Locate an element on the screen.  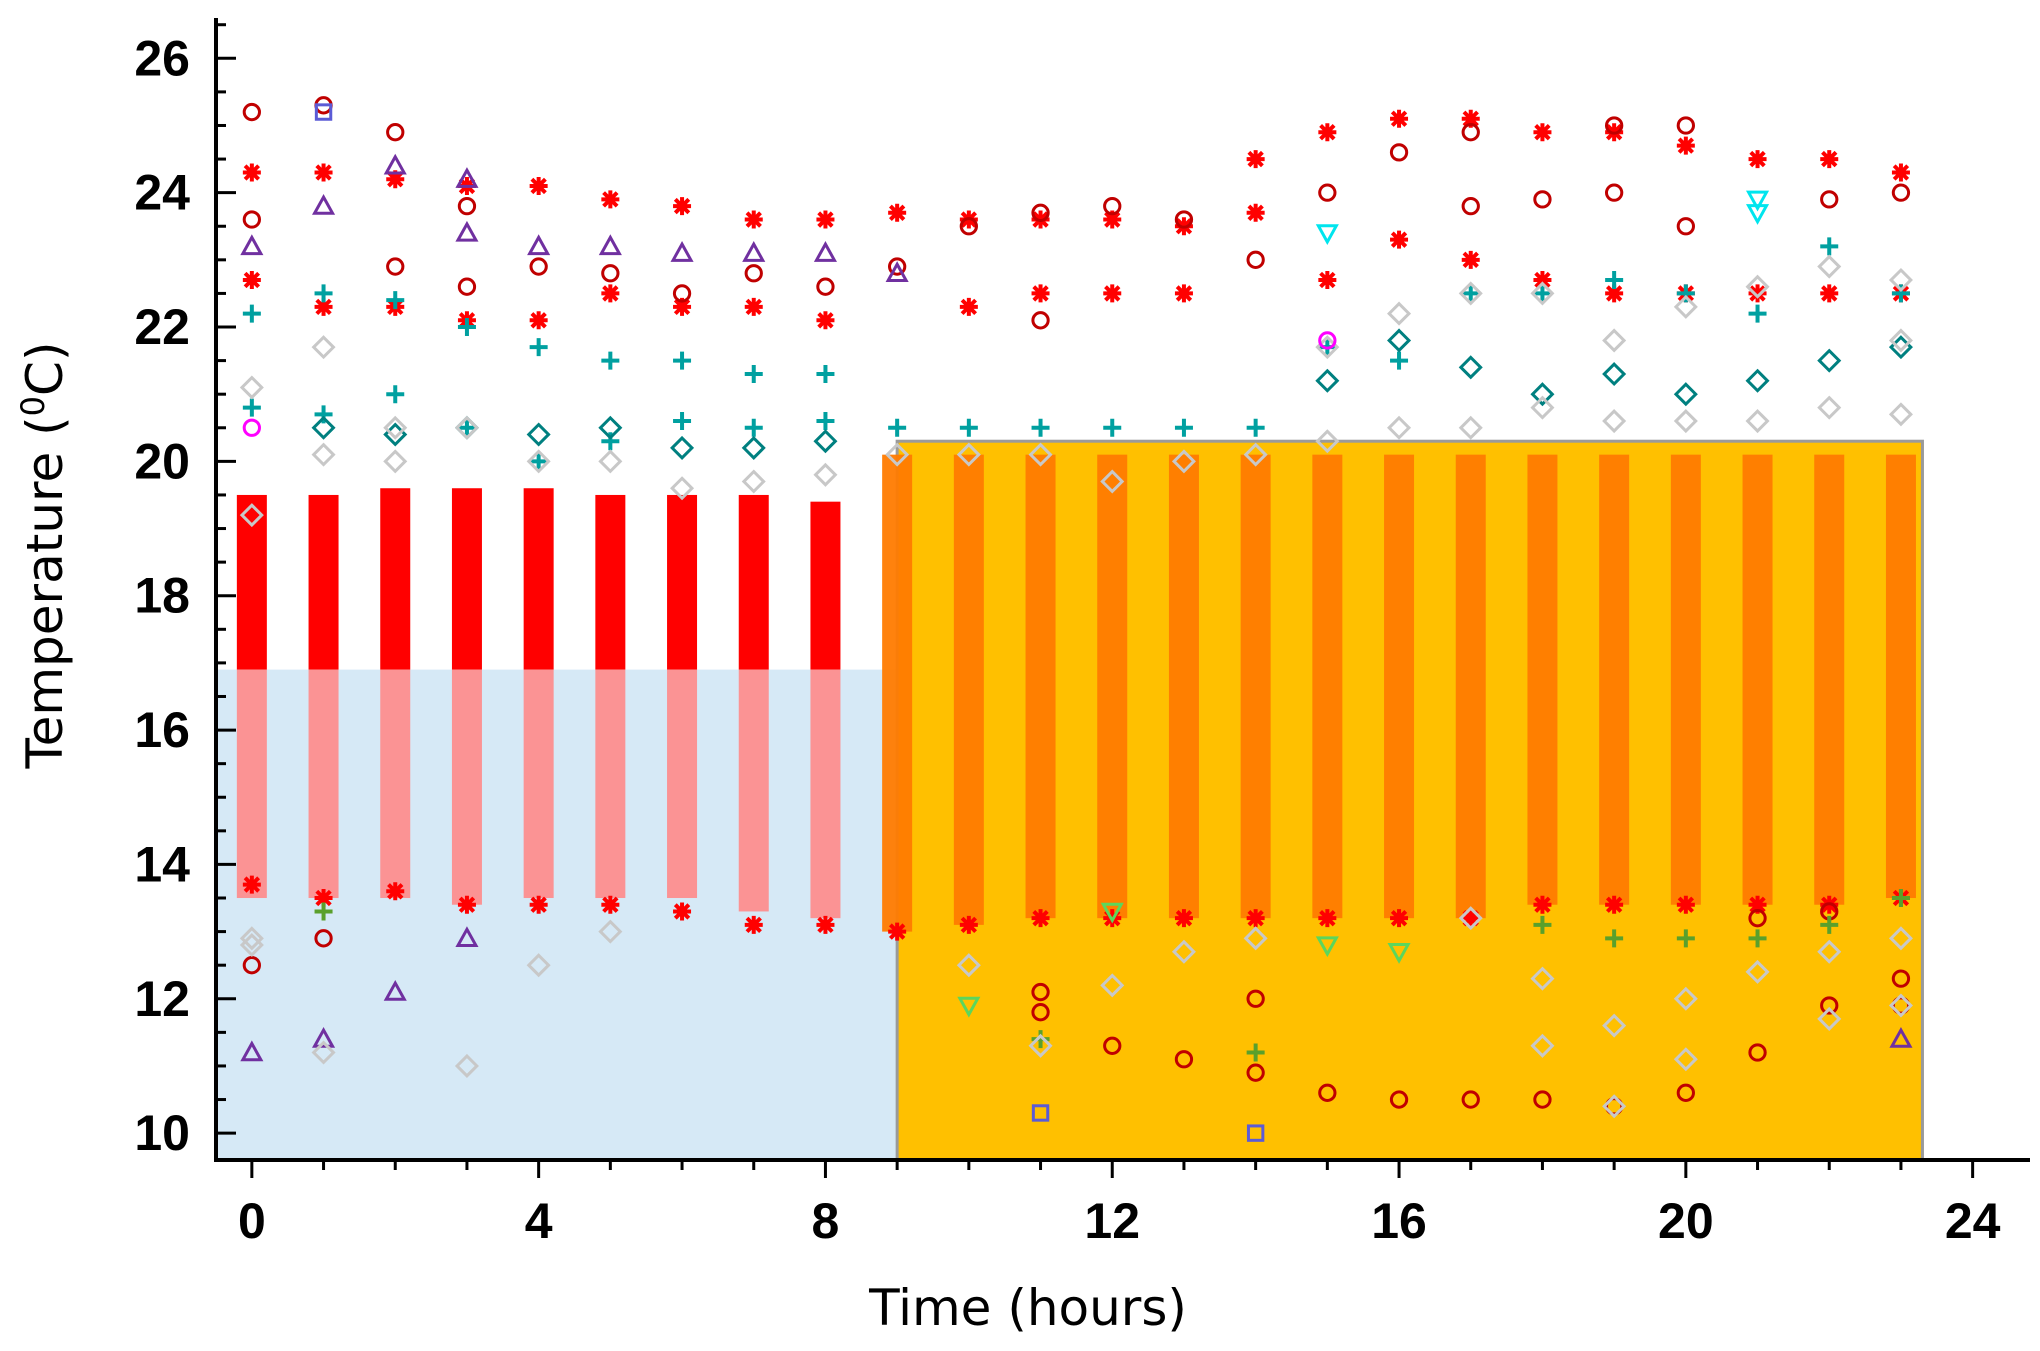
y-tick-label: 16 is located at coordinates (162, 730).